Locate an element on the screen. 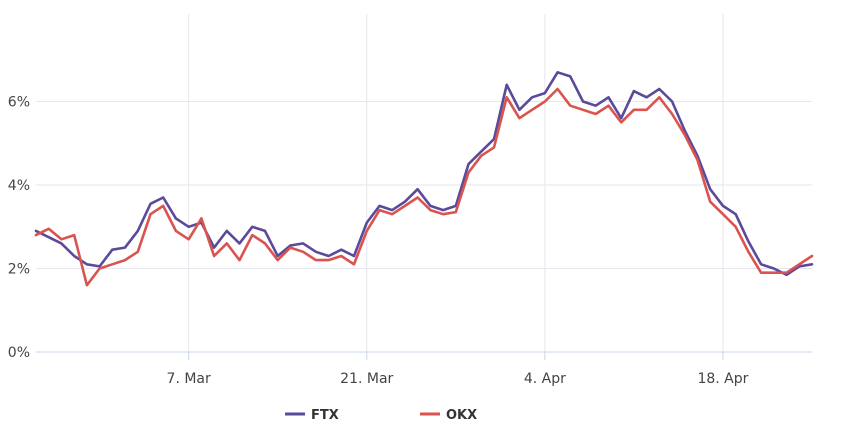 This screenshot has height=436, width=850. legend-item-okx: OKX is located at coordinates (448, 415).